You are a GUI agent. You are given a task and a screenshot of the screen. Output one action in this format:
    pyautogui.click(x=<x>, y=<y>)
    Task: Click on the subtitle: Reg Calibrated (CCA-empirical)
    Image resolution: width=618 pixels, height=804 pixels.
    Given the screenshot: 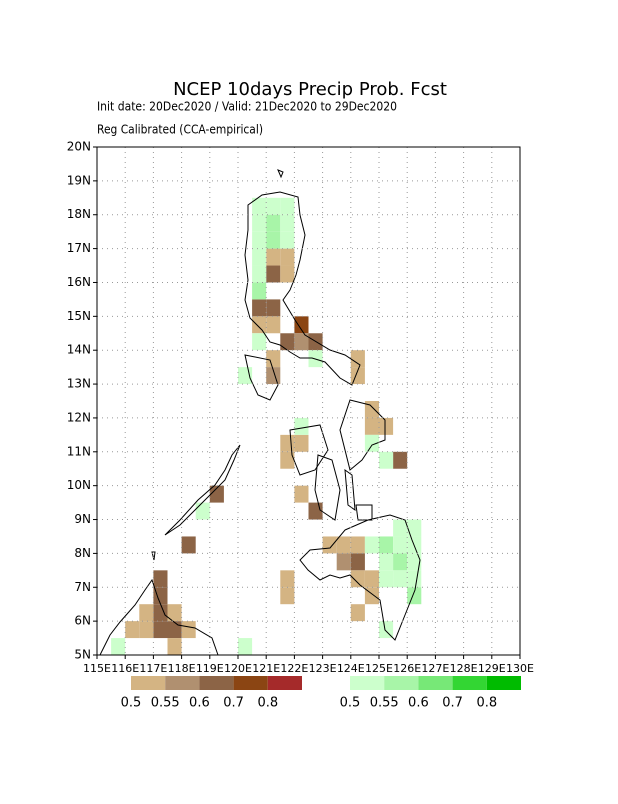 What is the action you would take?
    pyautogui.click(x=180, y=130)
    